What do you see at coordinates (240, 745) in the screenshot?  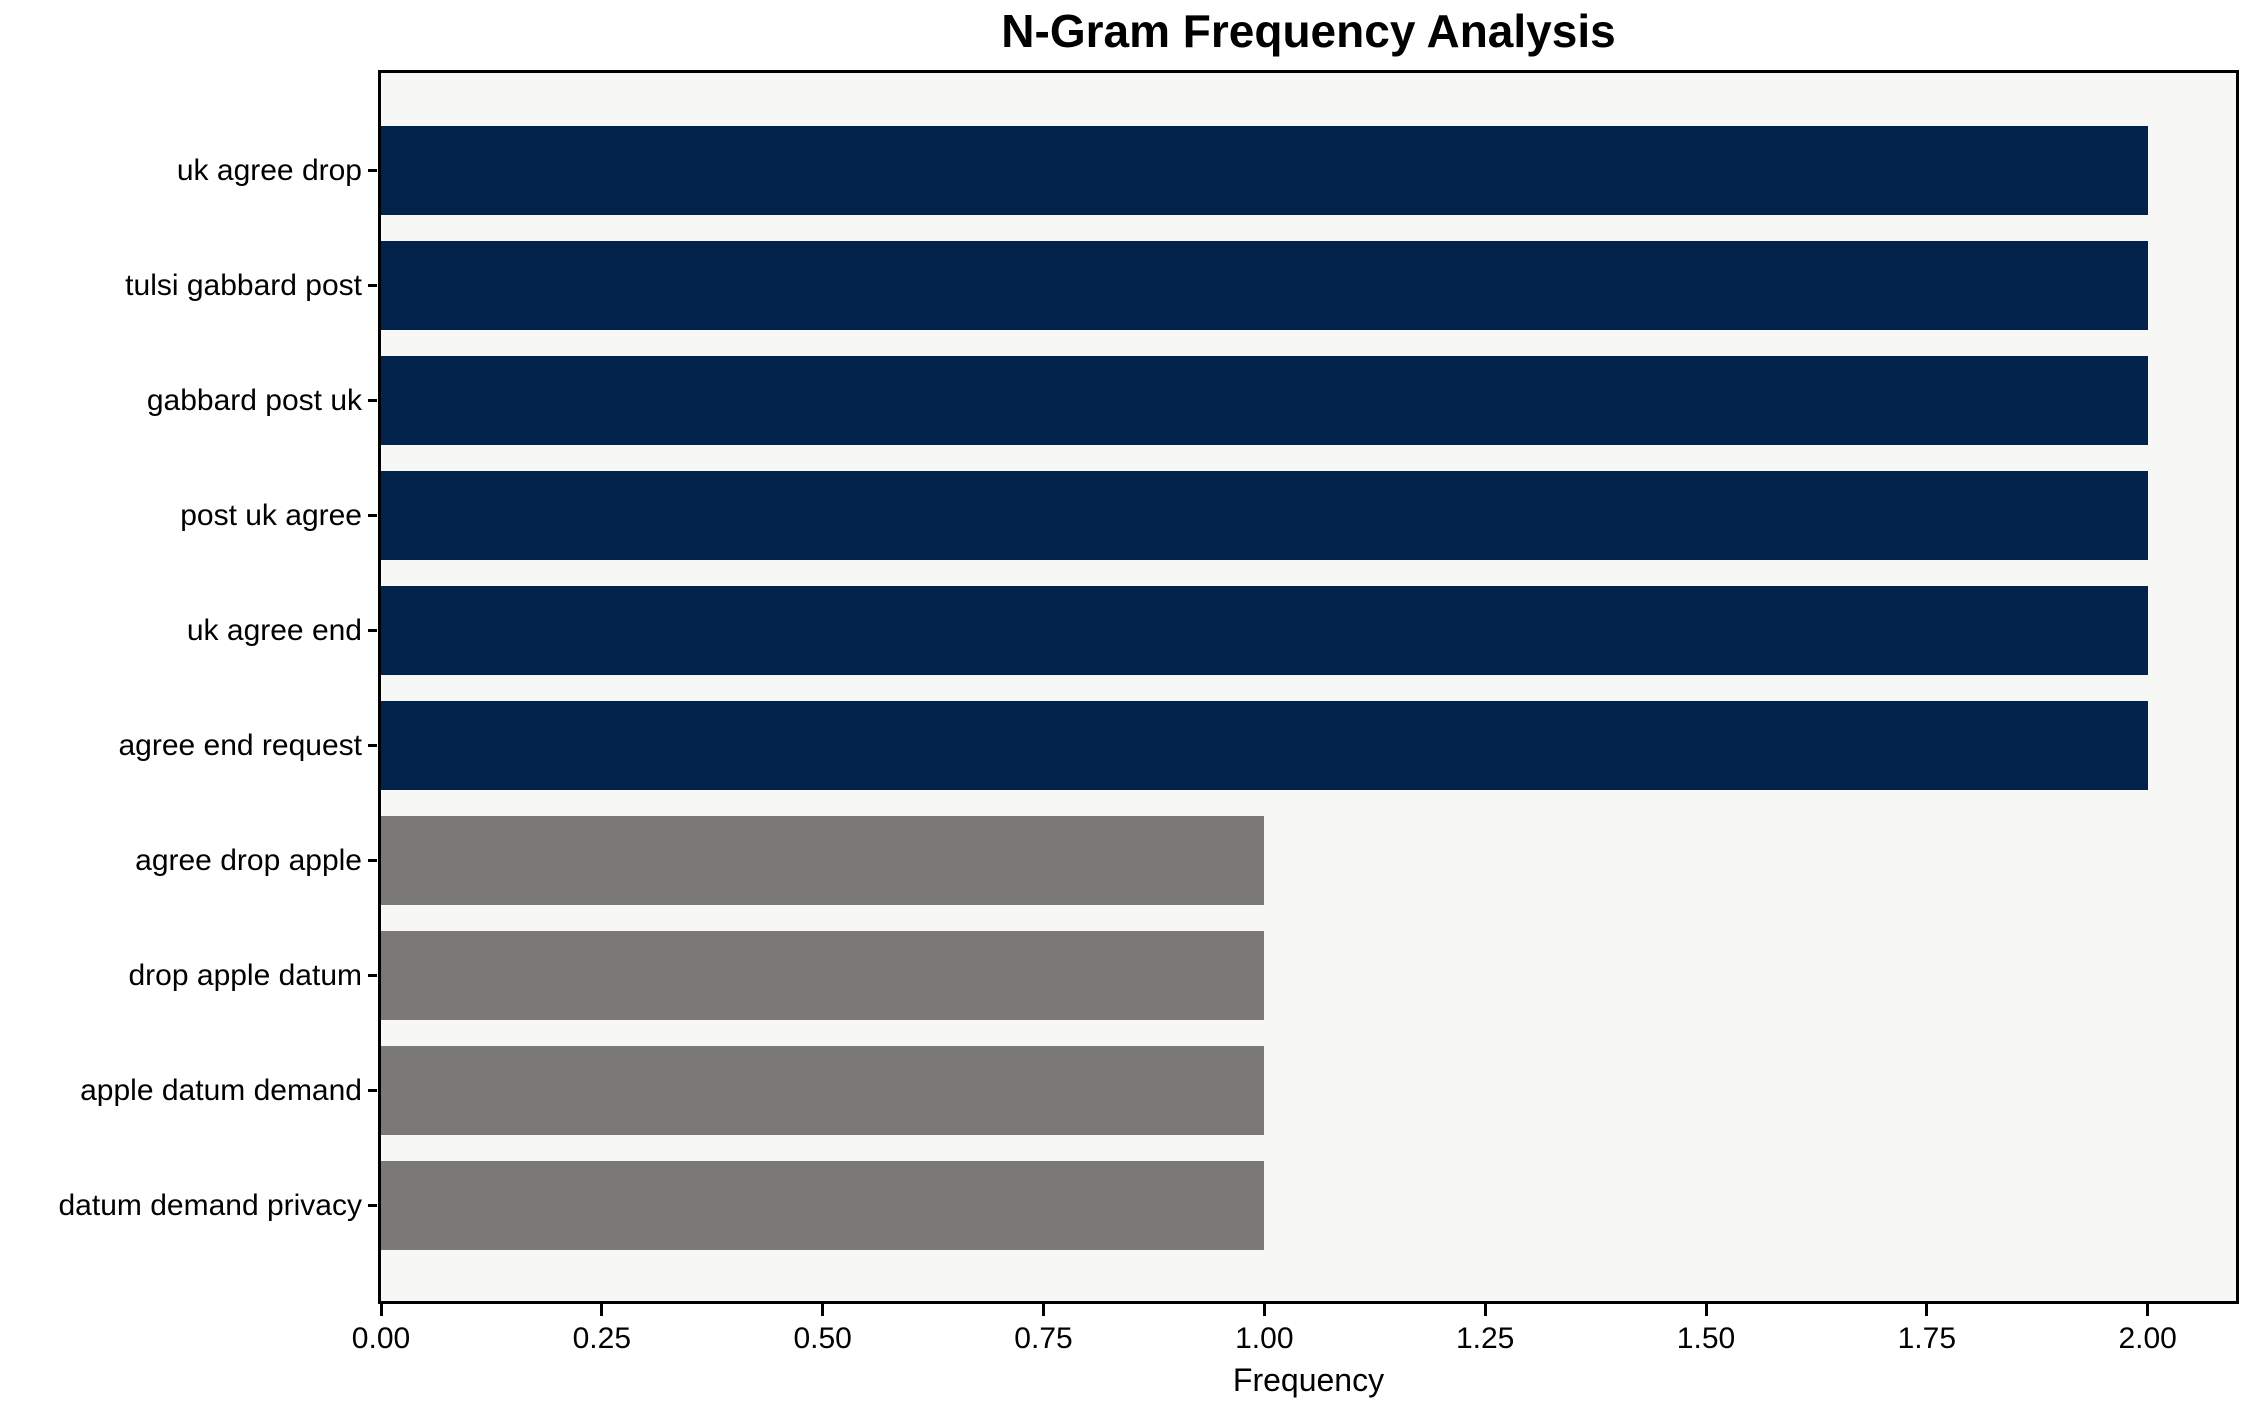 I see `y-tick-label: agree end request` at bounding box center [240, 745].